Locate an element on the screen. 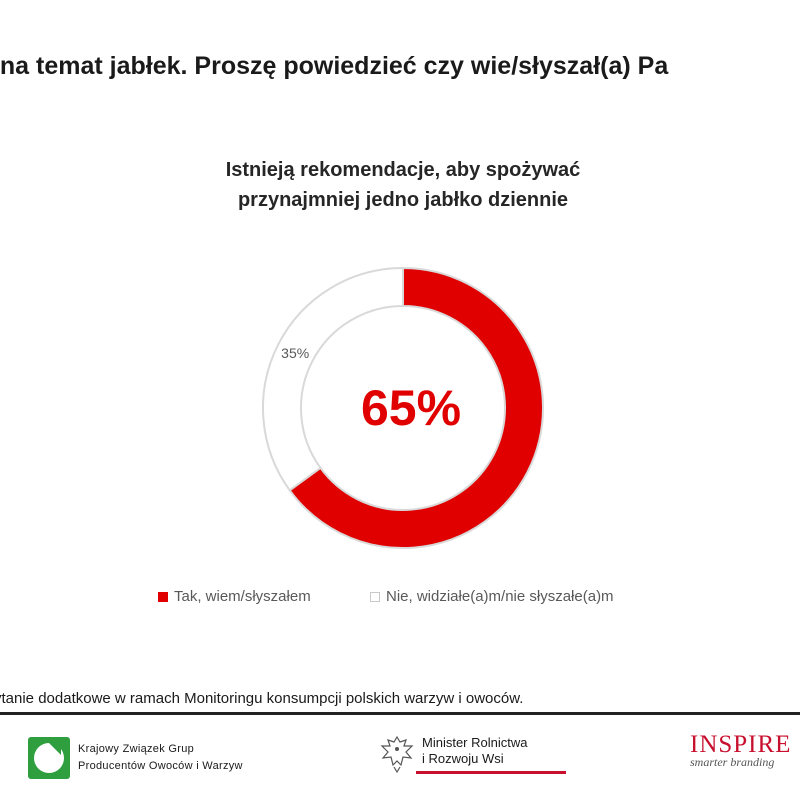 This screenshot has height=800, width=800. minister-logo: Minister Rolnictwa i Rozwoju Wsi is located at coordinates (472, 754).